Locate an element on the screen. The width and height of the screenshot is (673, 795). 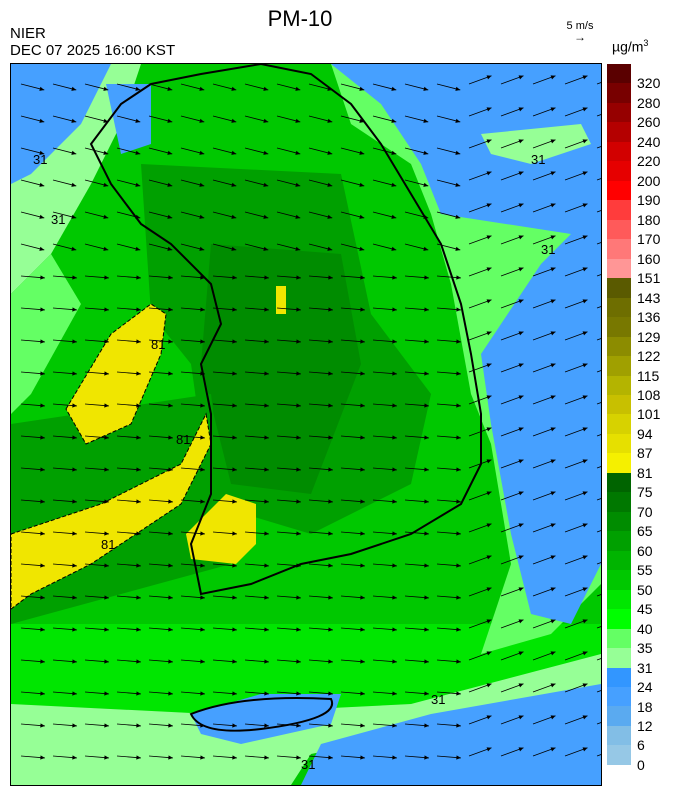
colorbar-label: 75 is located at coordinates (645, 492).